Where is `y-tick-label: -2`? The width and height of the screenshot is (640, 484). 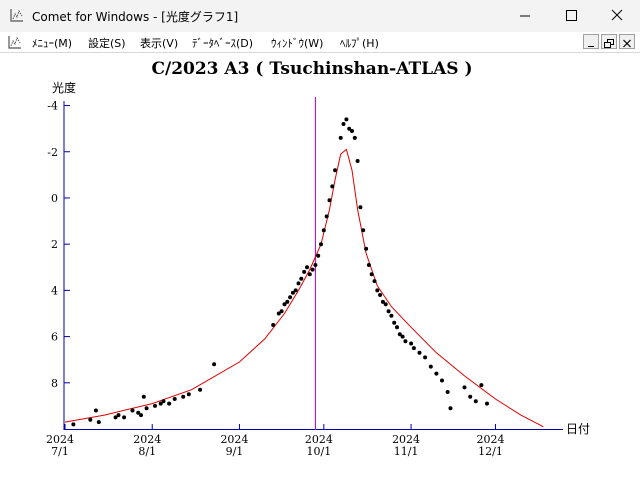
y-tick-label: -2 is located at coordinates (52, 152).